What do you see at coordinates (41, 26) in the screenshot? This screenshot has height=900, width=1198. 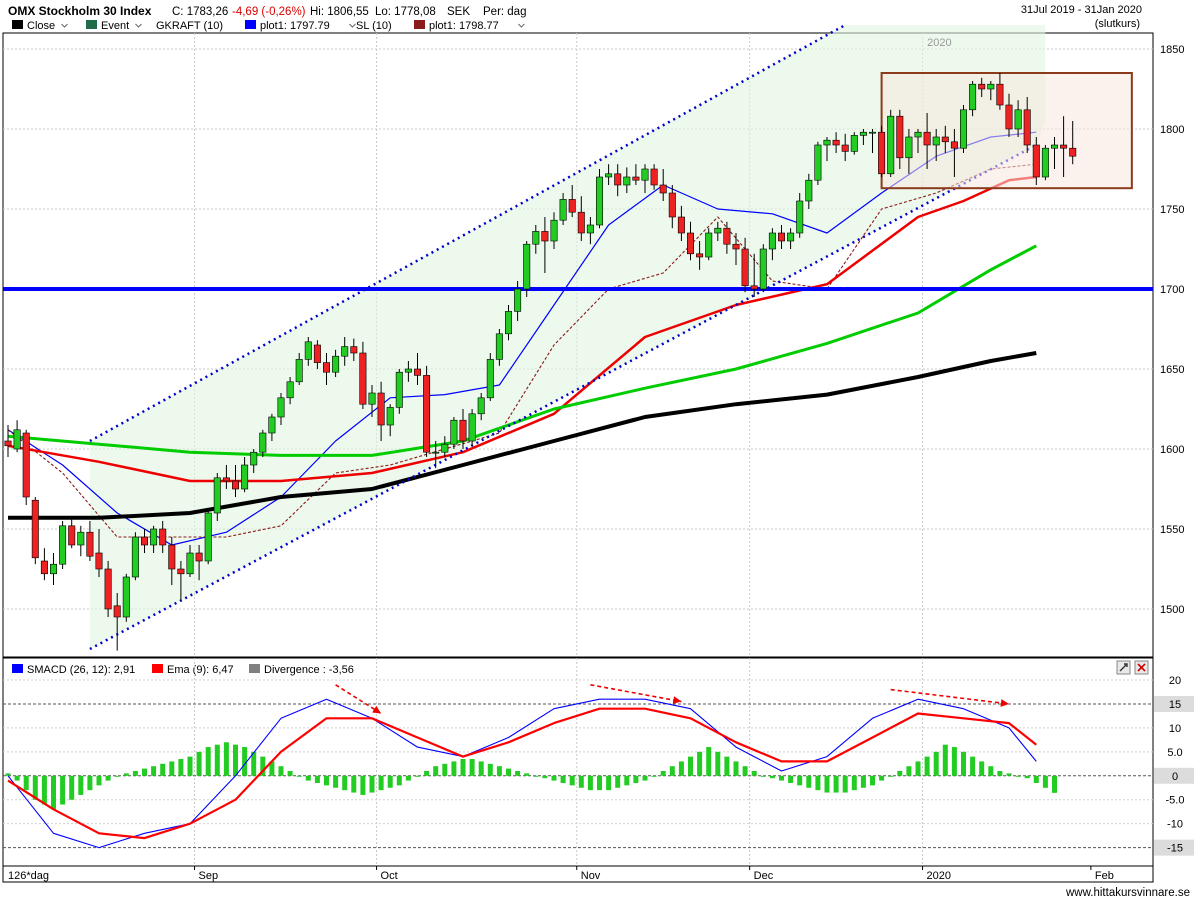 I see `legend-label: Close` at bounding box center [41, 26].